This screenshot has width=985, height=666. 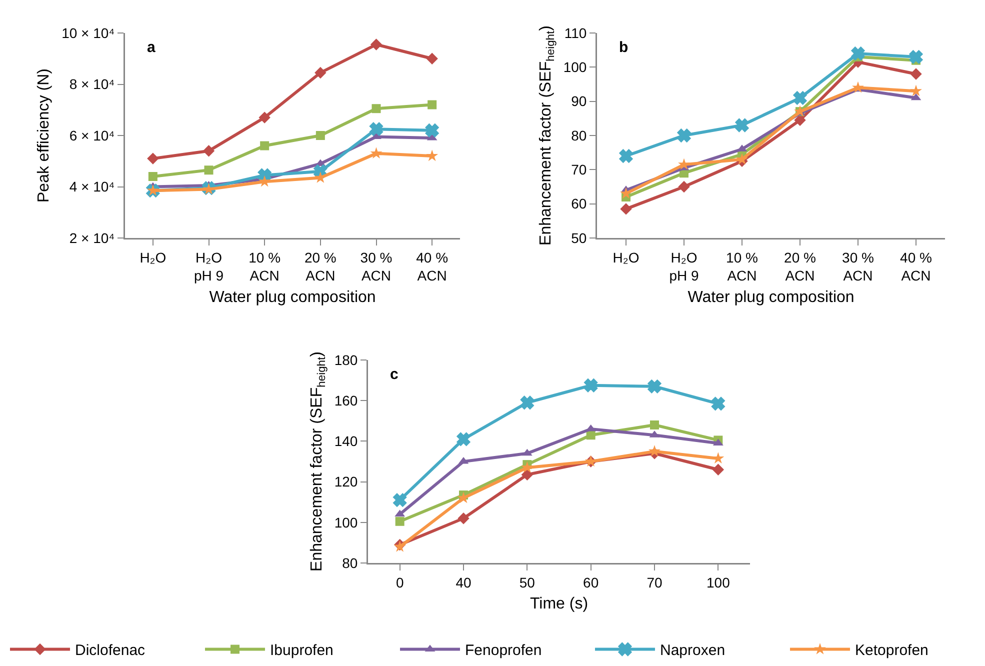 What do you see at coordinates (92, 186) in the screenshot?
I see `y-tick-label: 4 × 10⁴` at bounding box center [92, 186].